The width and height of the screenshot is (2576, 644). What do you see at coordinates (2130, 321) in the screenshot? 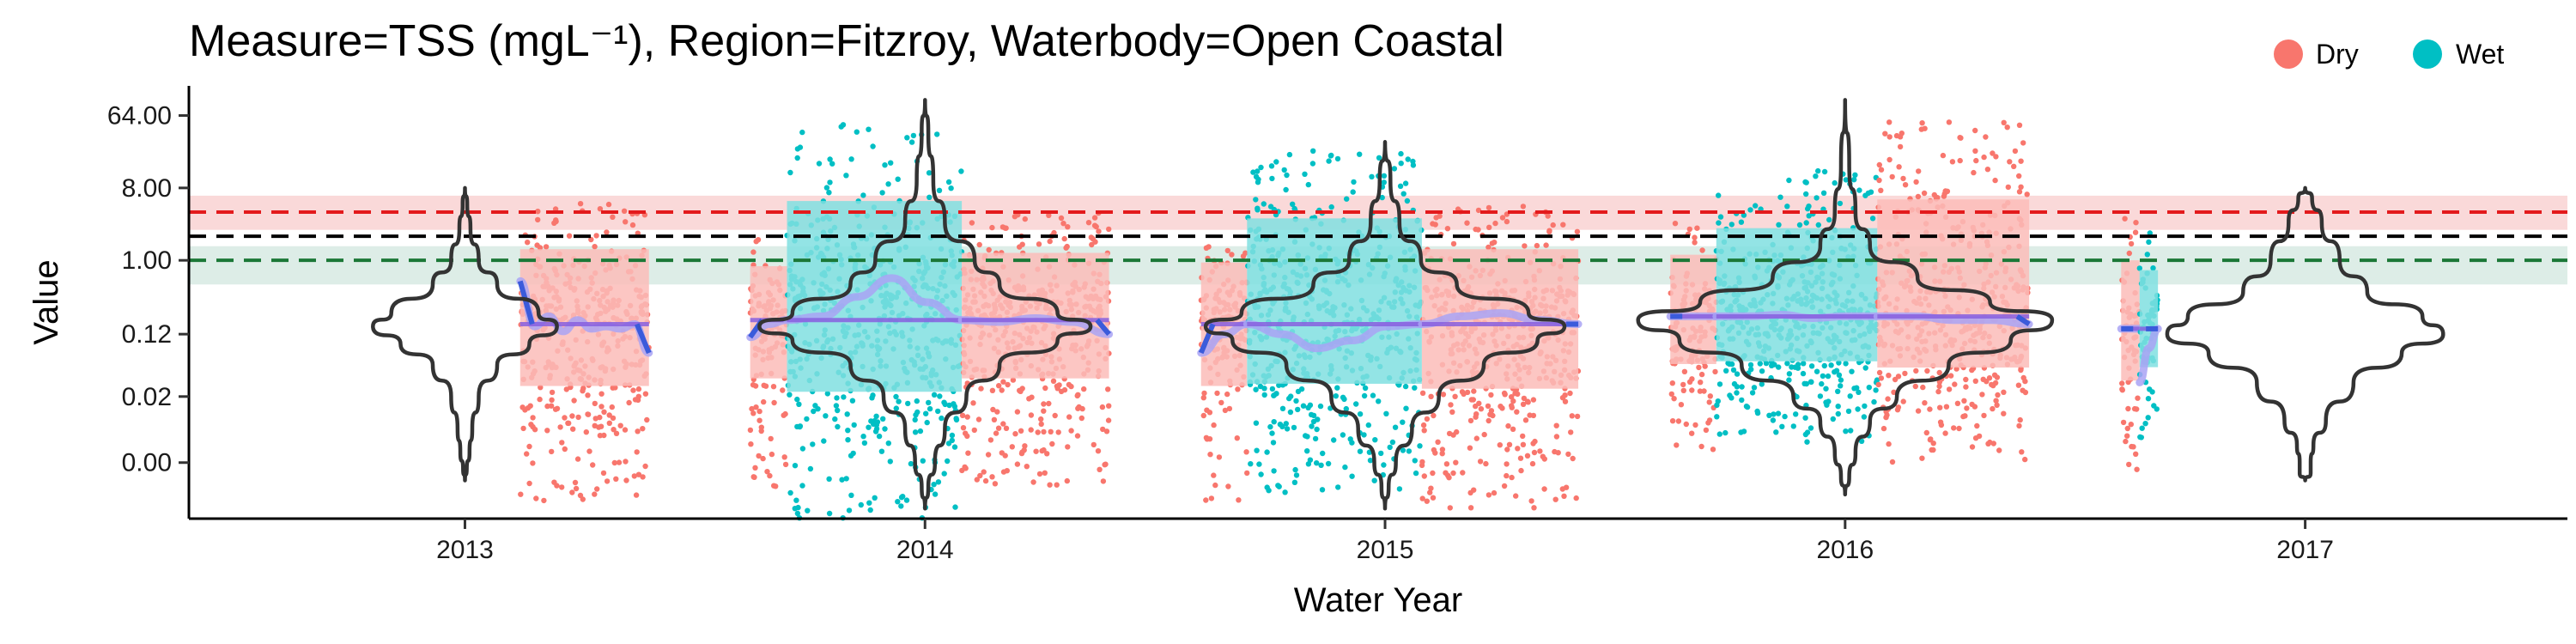
I see `season-band` at bounding box center [2130, 321].